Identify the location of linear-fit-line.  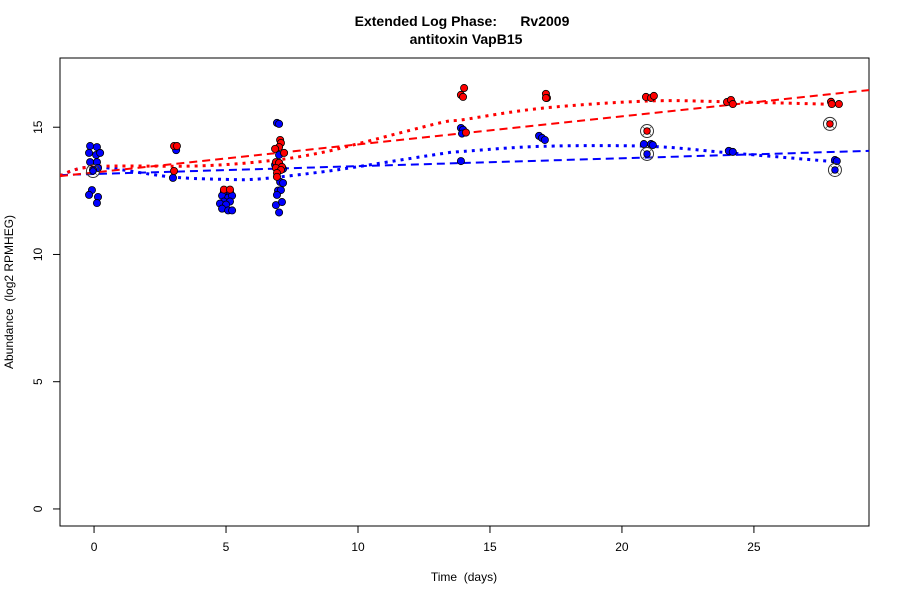
(464, 163).